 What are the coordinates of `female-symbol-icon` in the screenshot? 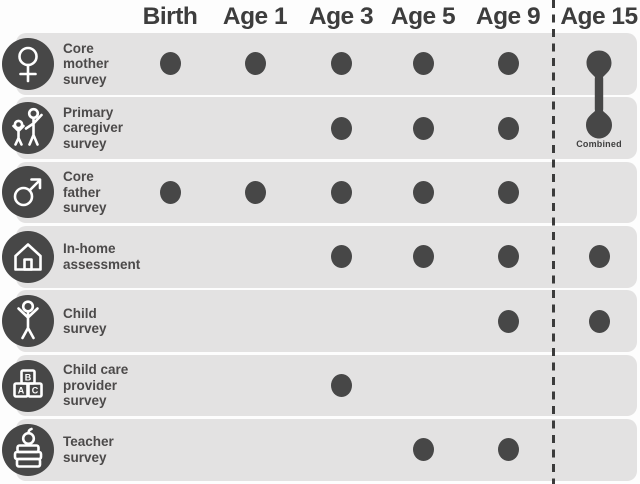 It's located at (28, 63).